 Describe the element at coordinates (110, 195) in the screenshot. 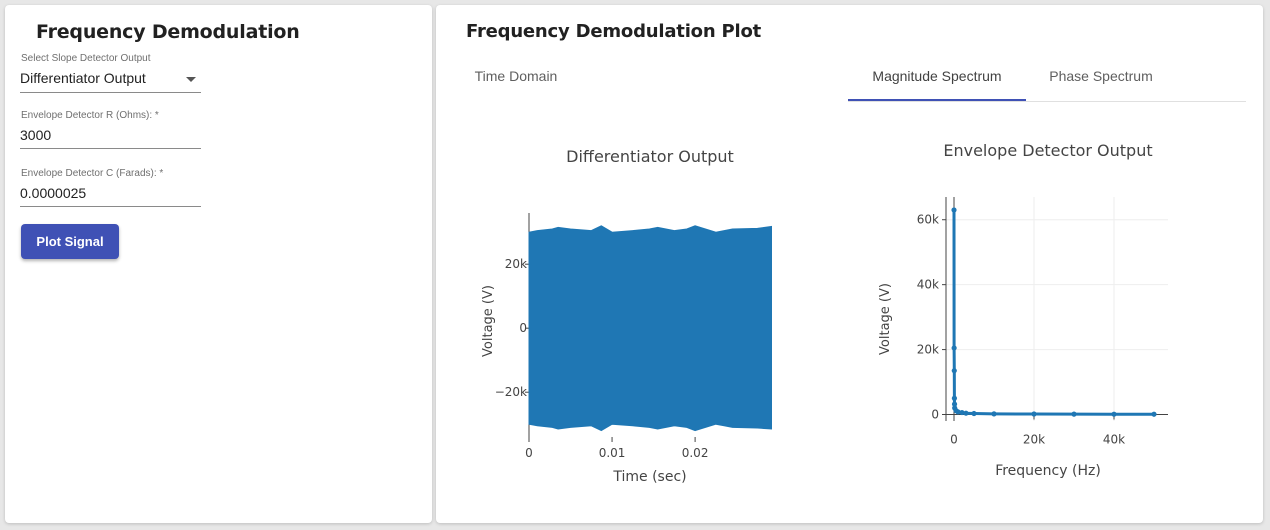

I see `envelope-c-field: 0.0000025` at that location.